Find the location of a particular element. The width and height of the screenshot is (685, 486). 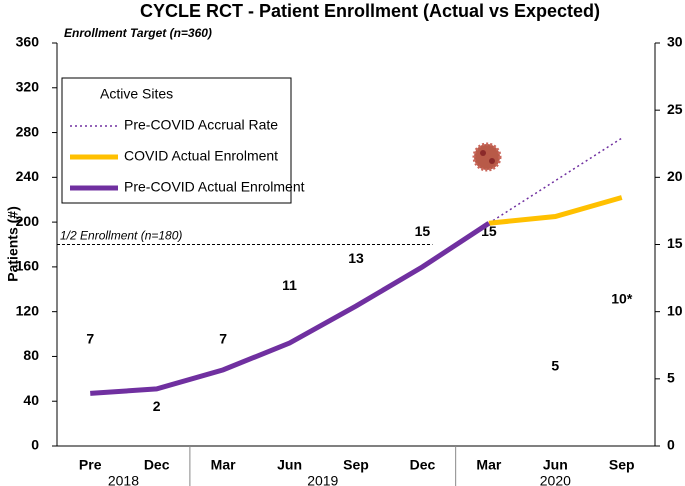

active-sites-label: 10* is located at coordinates (622, 298).